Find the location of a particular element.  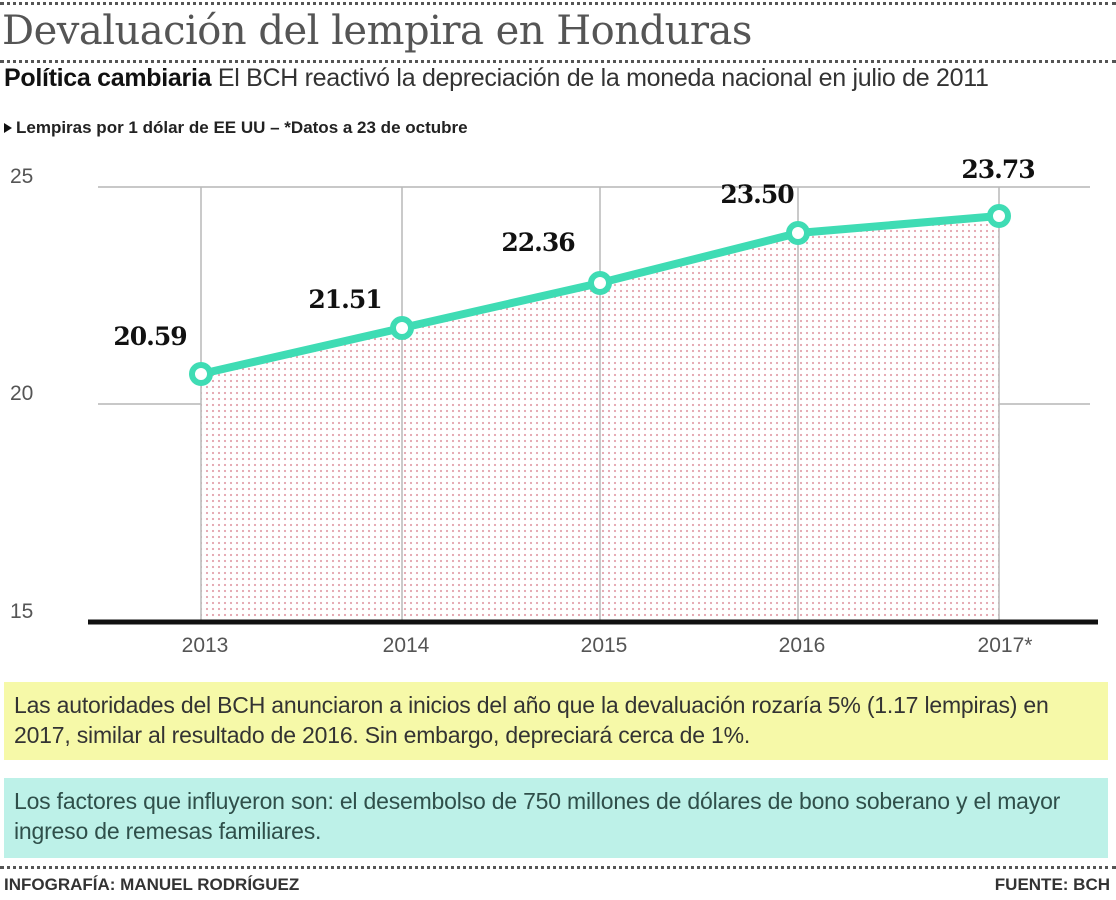

data-value-label: 20.59 is located at coordinates (150, 336).